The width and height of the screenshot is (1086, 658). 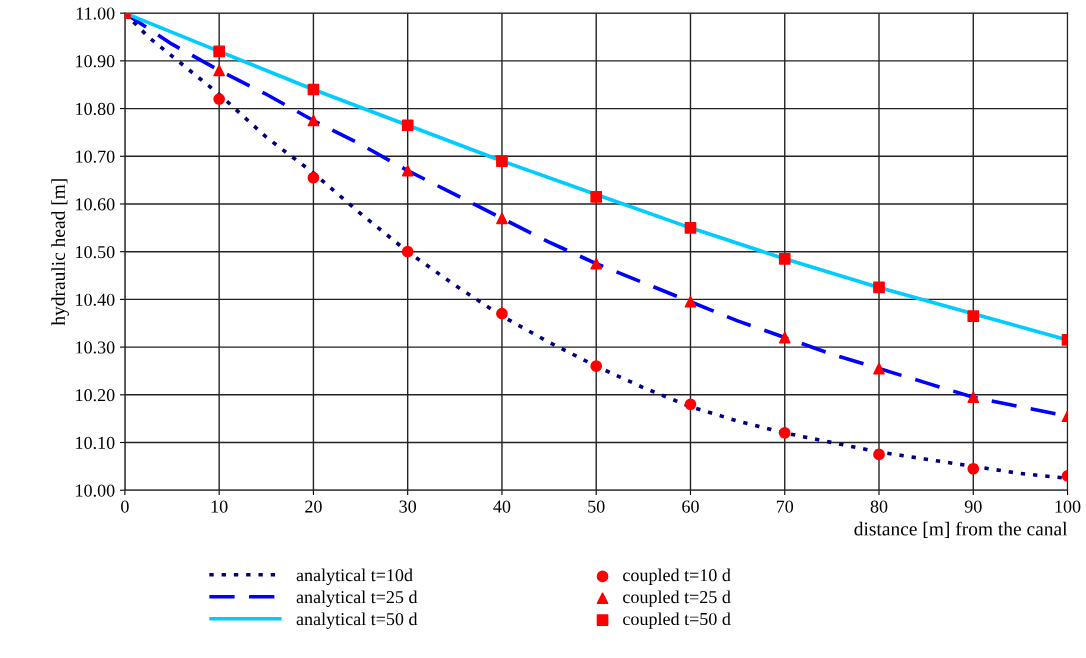 What do you see at coordinates (677, 620) in the screenshot?
I see `legend-label: coupled t=50 d` at bounding box center [677, 620].